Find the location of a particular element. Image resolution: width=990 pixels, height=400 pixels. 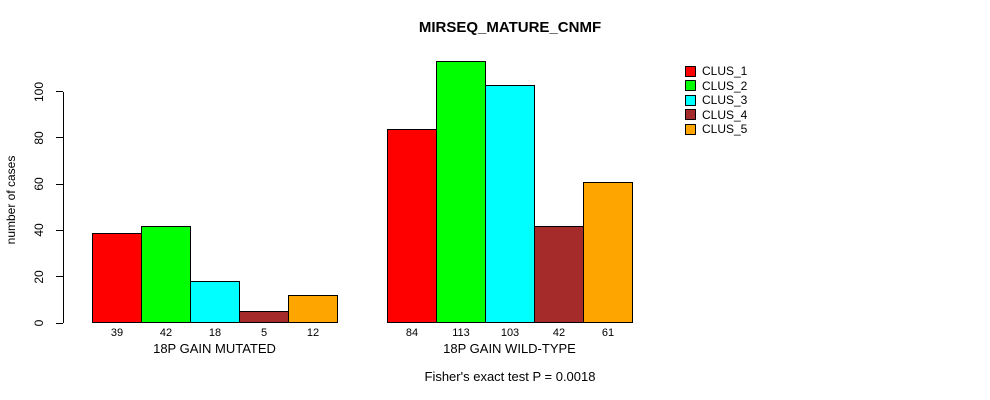

legend-label: CLUS_3 is located at coordinates (725, 100).